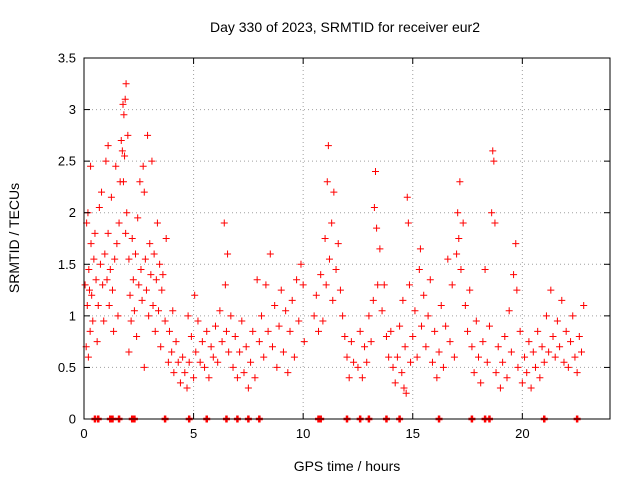 The height and width of the screenshot is (480, 640). I want to click on y-tick-label: 2.5, so click(67, 161).